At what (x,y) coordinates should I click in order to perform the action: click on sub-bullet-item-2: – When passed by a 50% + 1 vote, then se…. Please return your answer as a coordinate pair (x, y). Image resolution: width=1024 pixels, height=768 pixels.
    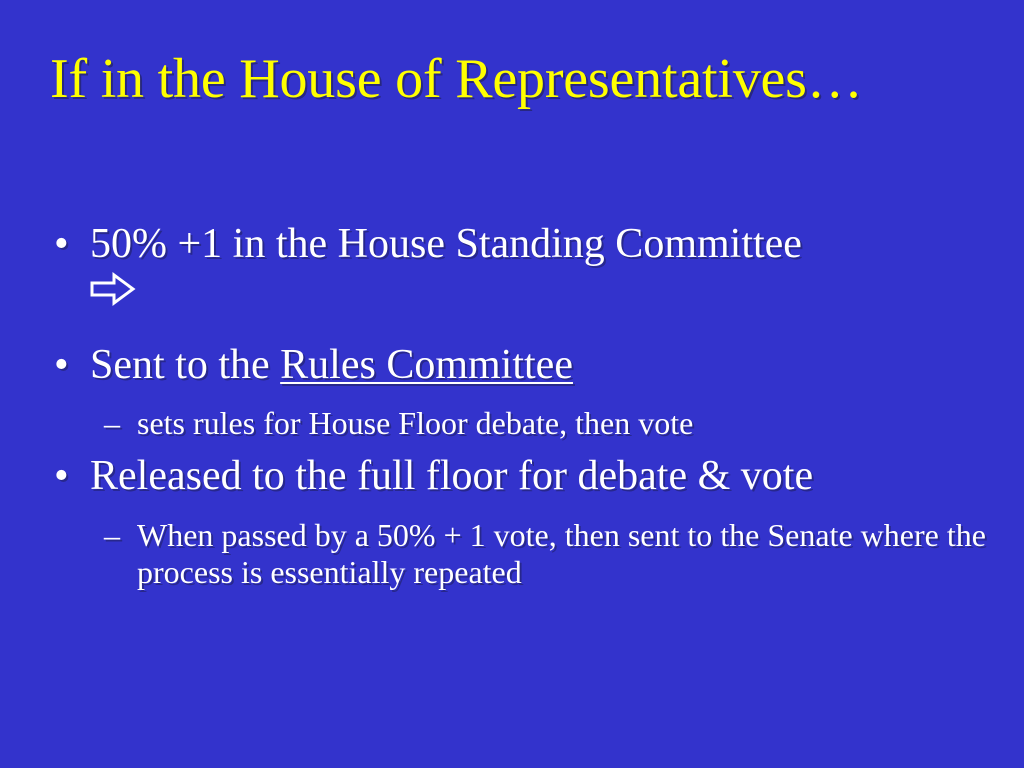
    Looking at the image, I should click on (522, 554).